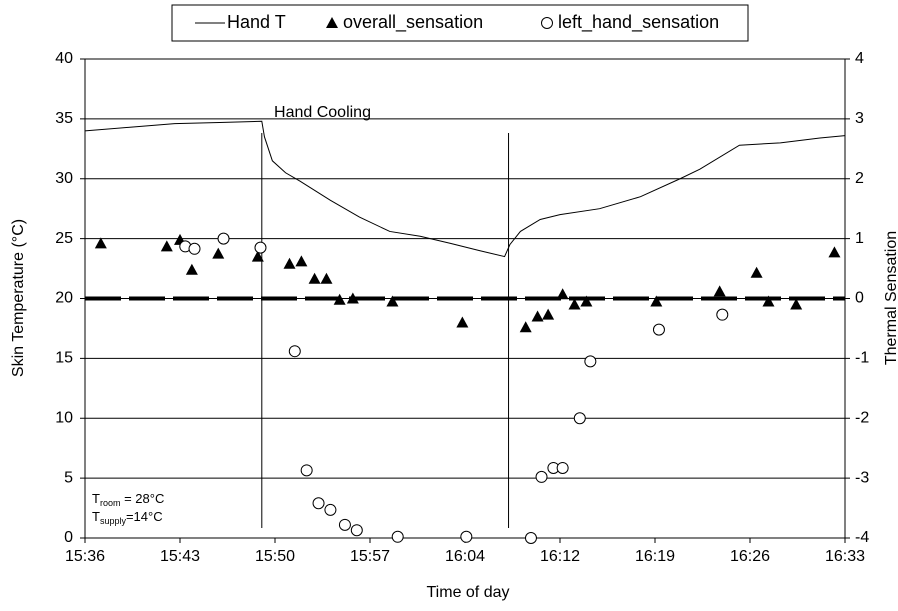 This screenshot has height=611, width=898. I want to click on x-axis-label: Time of day, so click(468, 592).